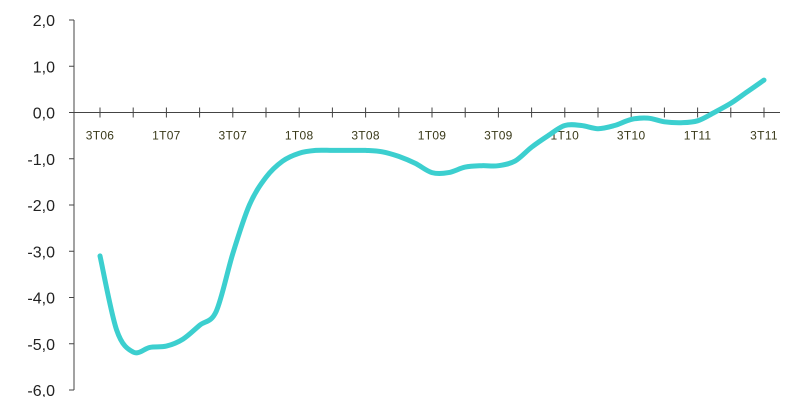 The height and width of the screenshot is (397, 787). I want to click on y-tick-label: -2,0, so click(41, 206).